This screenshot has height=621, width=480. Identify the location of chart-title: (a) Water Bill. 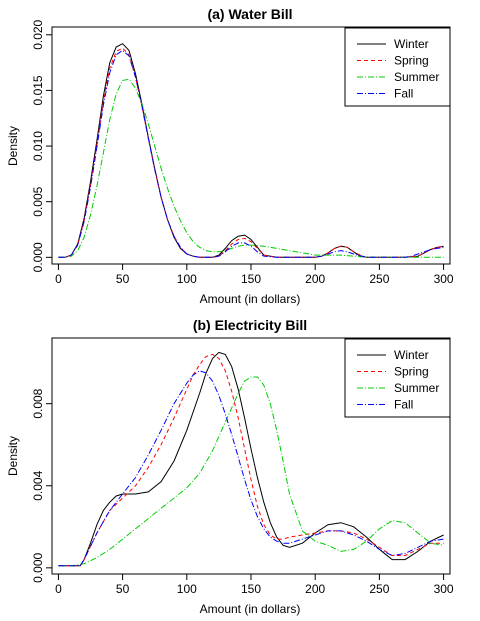
(249, 14).